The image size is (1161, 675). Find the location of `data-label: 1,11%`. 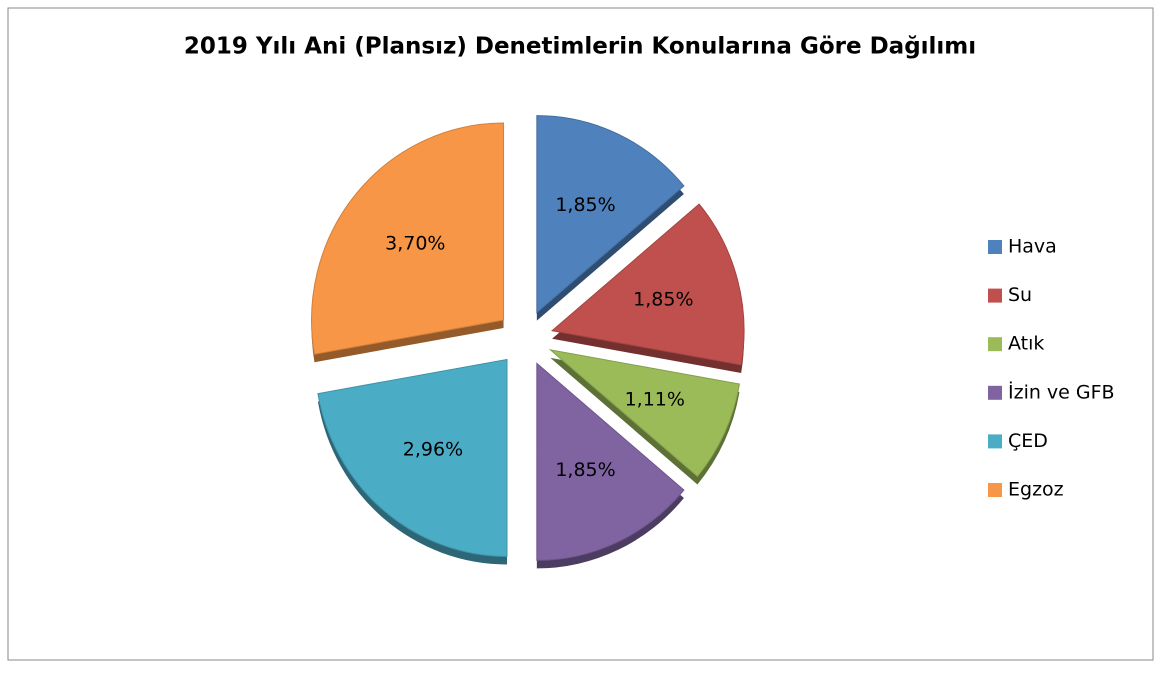

data-label: 1,11% is located at coordinates (655, 399).